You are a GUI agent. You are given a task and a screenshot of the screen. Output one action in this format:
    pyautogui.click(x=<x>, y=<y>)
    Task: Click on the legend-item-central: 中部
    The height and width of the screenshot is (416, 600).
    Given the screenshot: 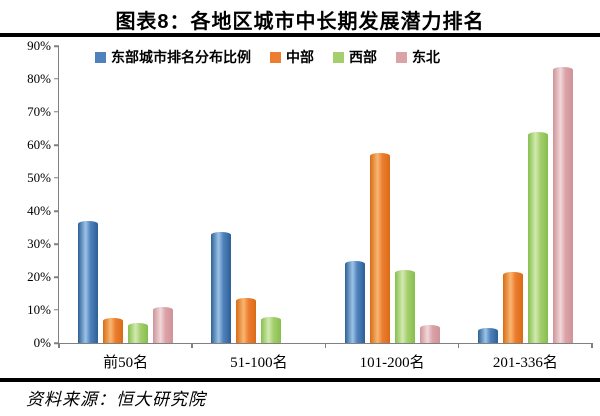 What is the action you would take?
    pyautogui.click(x=292, y=57)
    